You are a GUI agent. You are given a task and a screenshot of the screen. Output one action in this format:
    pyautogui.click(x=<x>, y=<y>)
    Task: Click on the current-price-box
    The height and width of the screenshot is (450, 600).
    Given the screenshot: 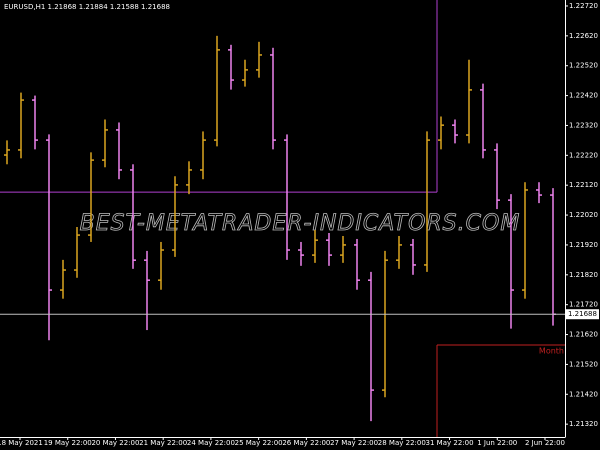 What is the action you would take?
    pyautogui.click(x=582, y=314)
    